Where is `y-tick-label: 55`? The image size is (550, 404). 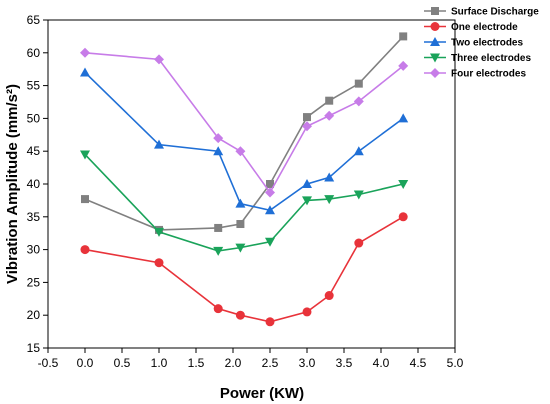
y-tick-label: 55 is located at coordinates (34, 86).